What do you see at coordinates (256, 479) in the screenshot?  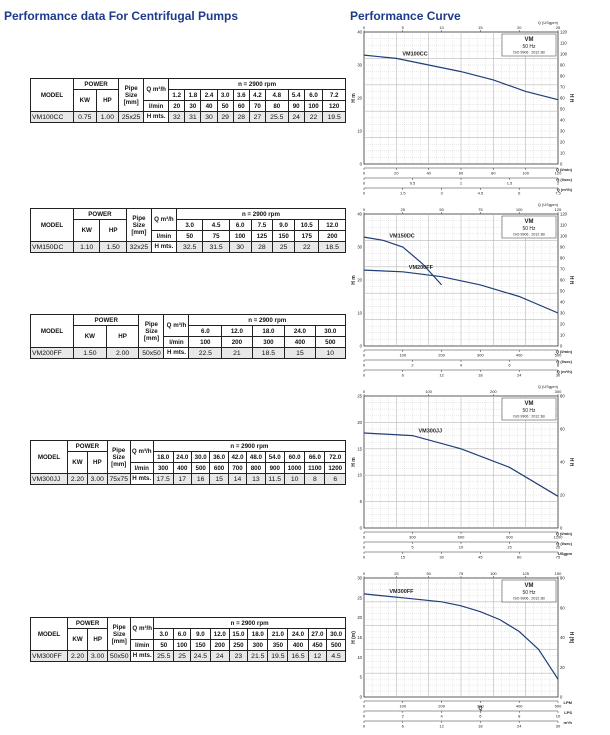 I see `head-value: 13` at bounding box center [256, 479].